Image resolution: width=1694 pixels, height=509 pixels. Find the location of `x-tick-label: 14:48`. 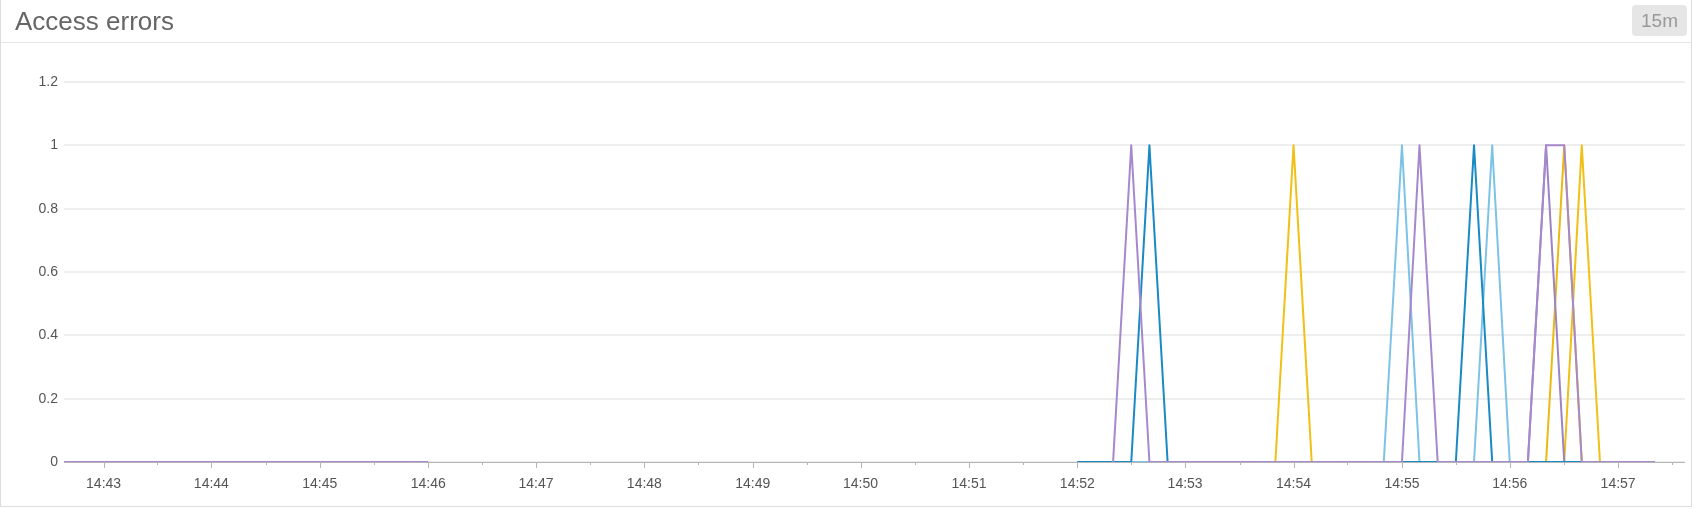

x-tick-label: 14:48 is located at coordinates (644, 483).